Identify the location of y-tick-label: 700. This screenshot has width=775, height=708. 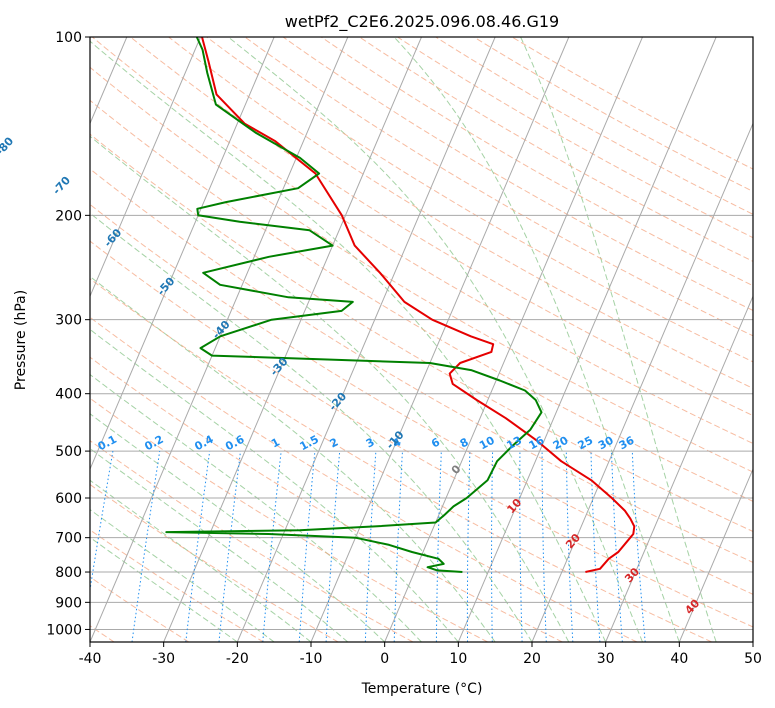
(68, 539).